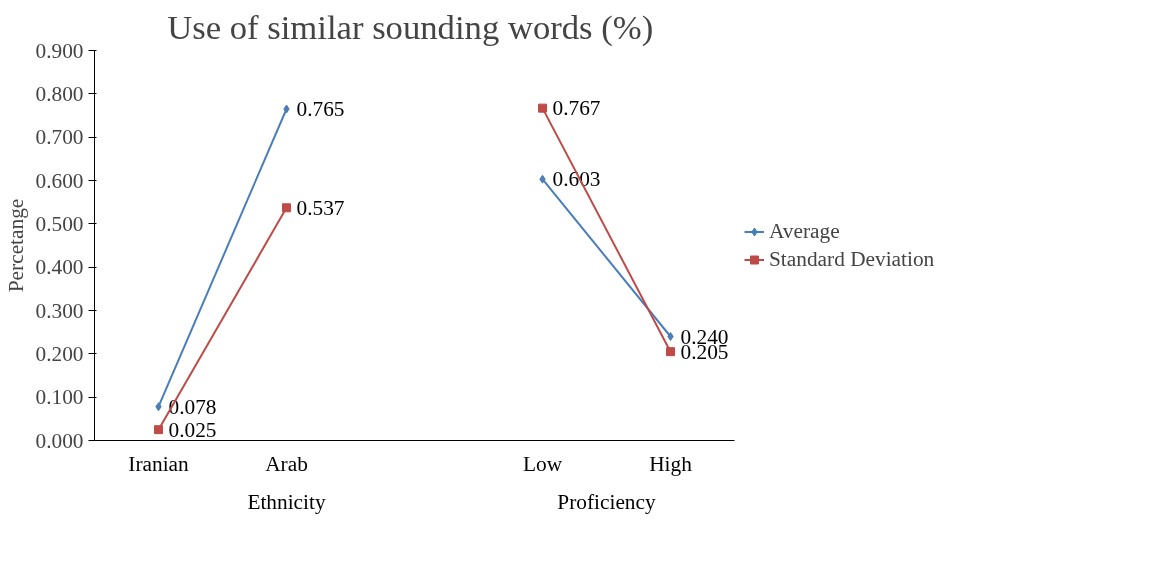 The height and width of the screenshot is (578, 1150). I want to click on y-tick-label: 0.300, so click(59, 310).